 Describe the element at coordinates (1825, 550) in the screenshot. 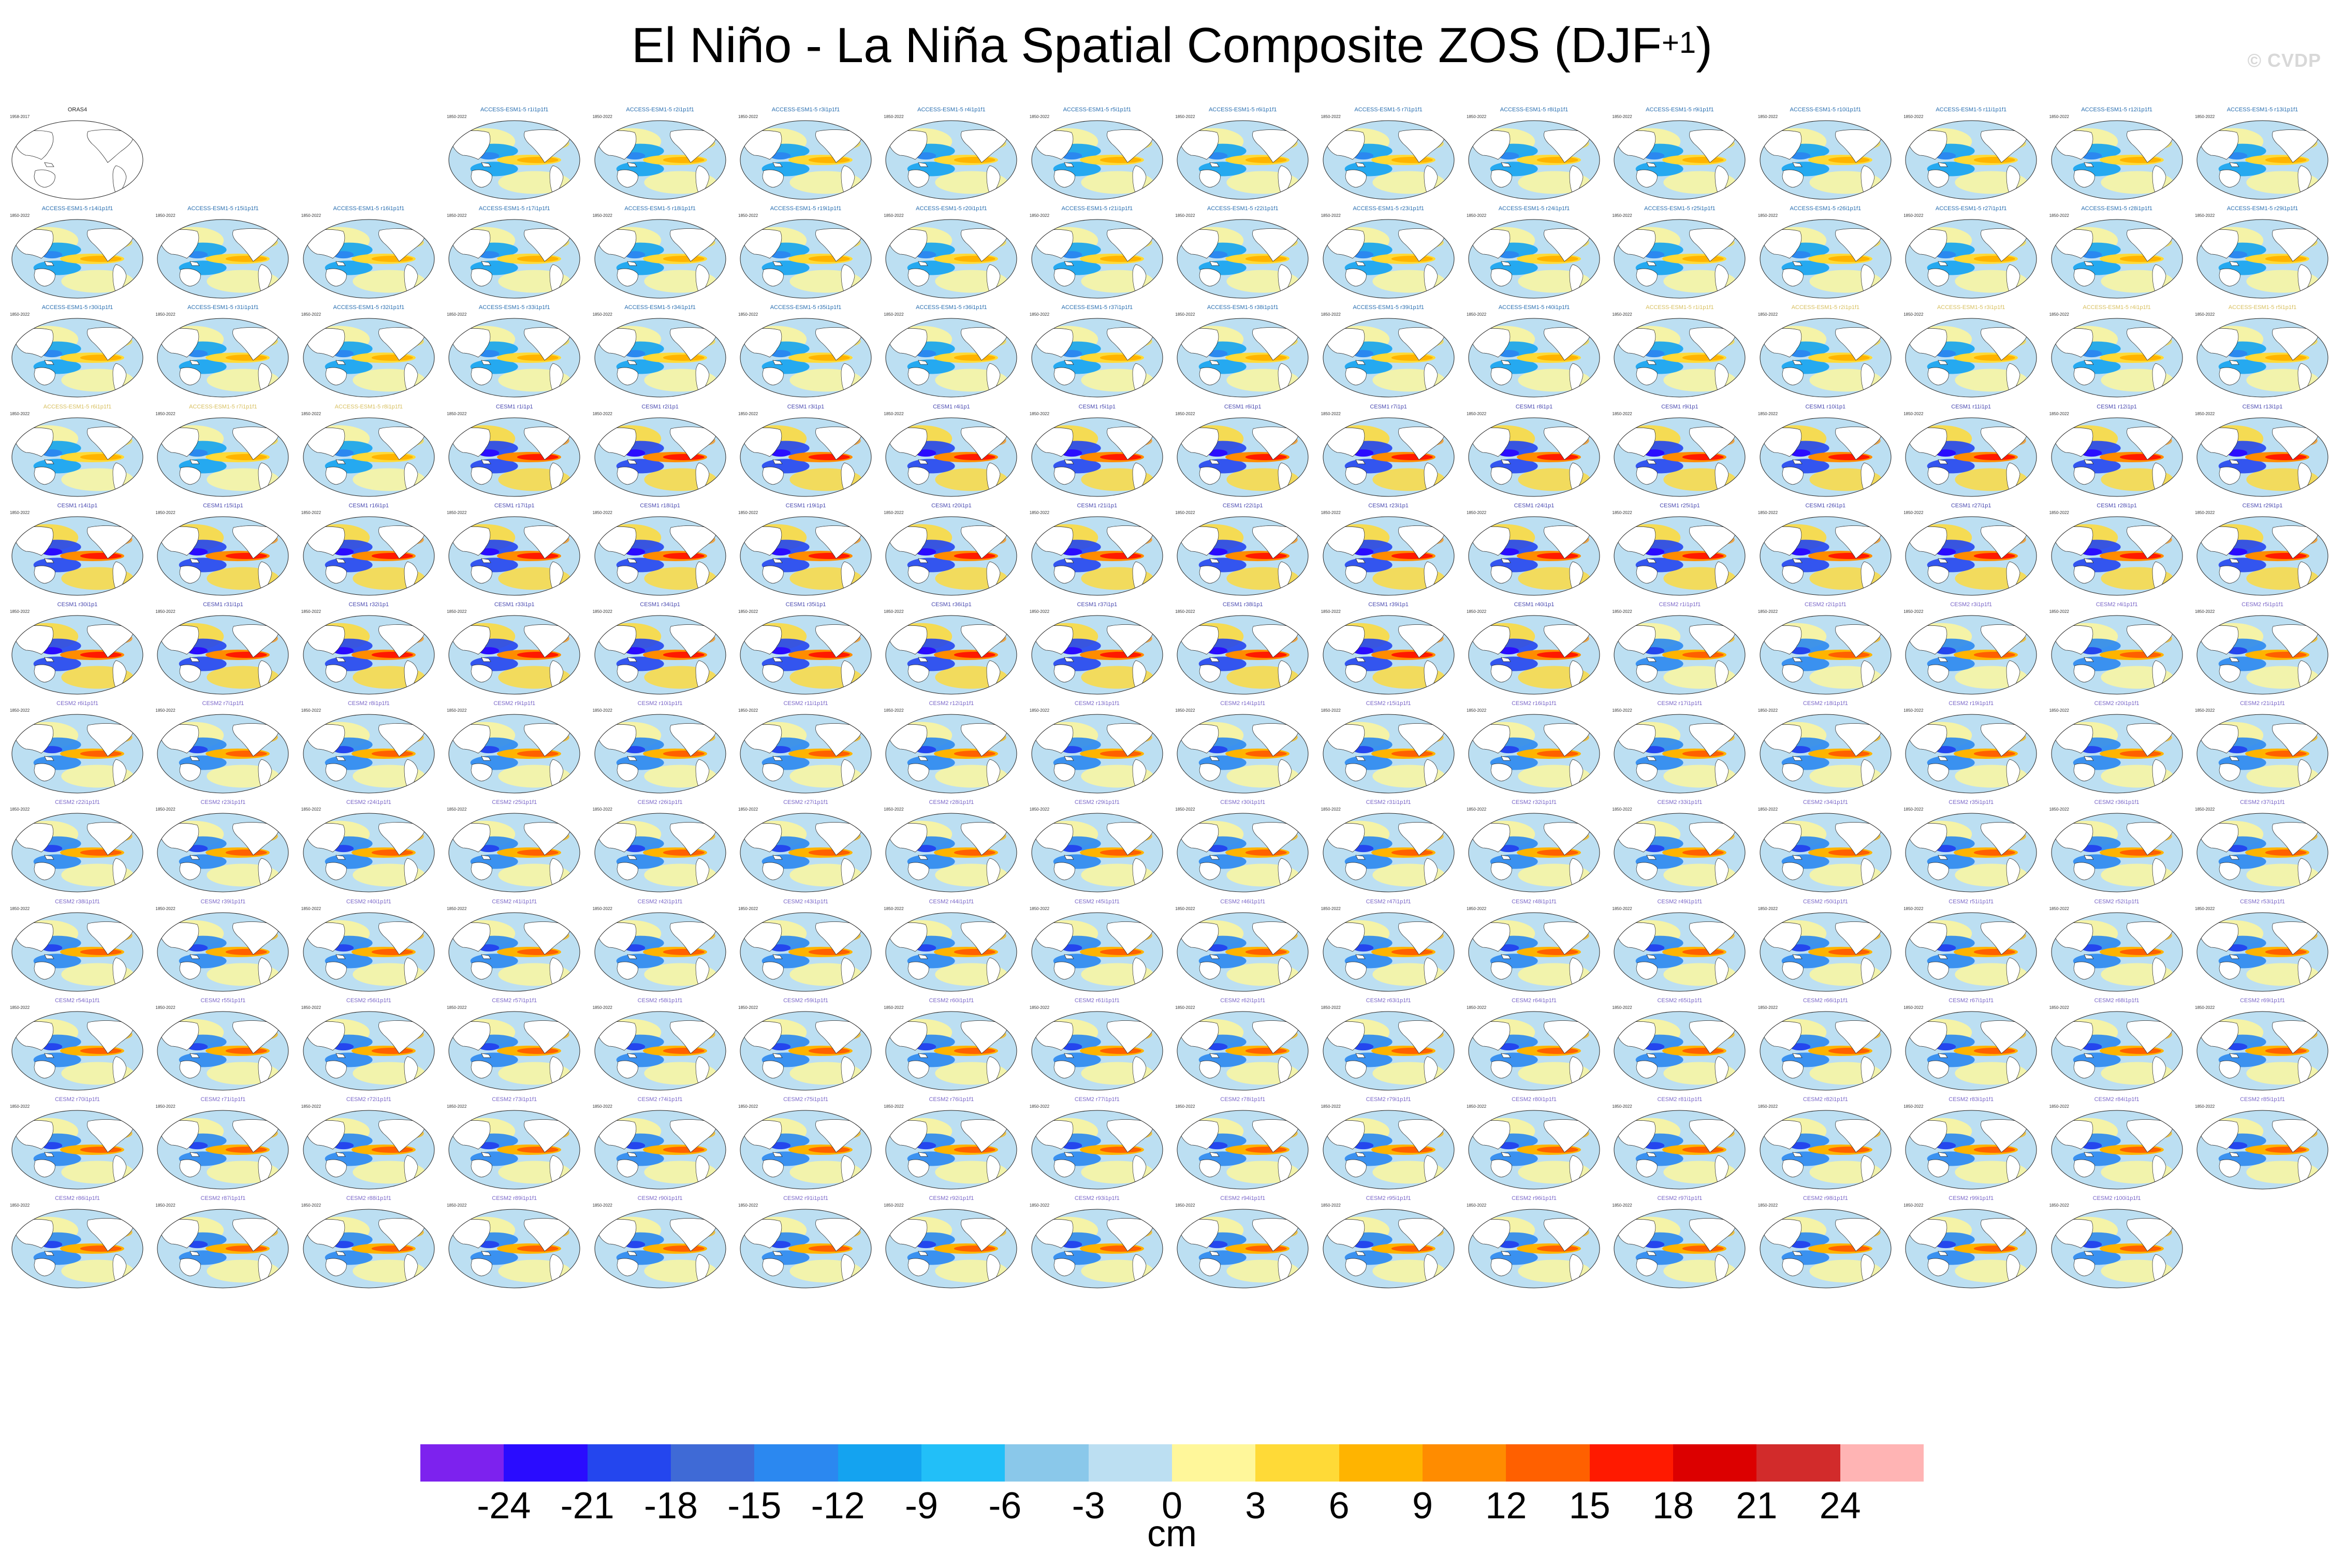

I see `ensemble-member-panel: CESM1 r26i1p1 1850-2022` at that location.